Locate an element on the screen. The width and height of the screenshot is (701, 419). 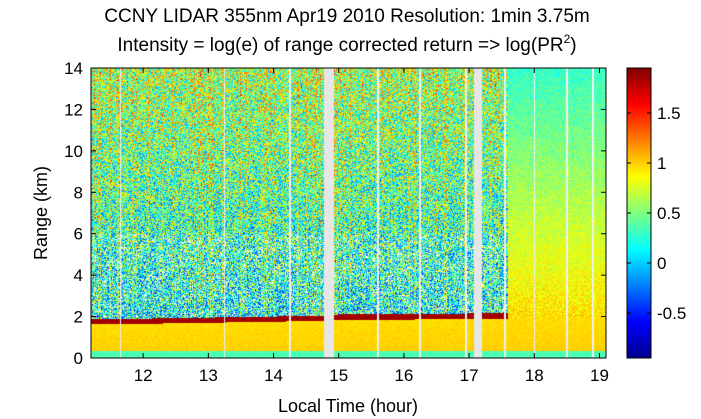
colorbar-axis: -0.5 0 0.5 1 1.5 is located at coordinates (656, 213).